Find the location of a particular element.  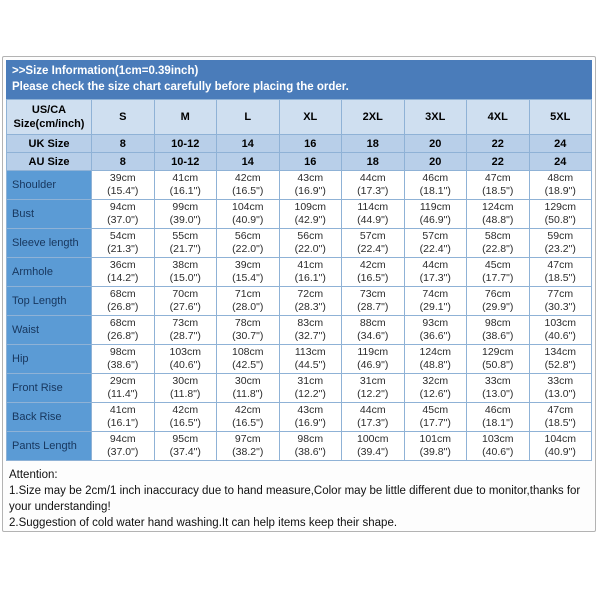

measurement-cell: 93cm (36.6") is located at coordinates (435, 330).